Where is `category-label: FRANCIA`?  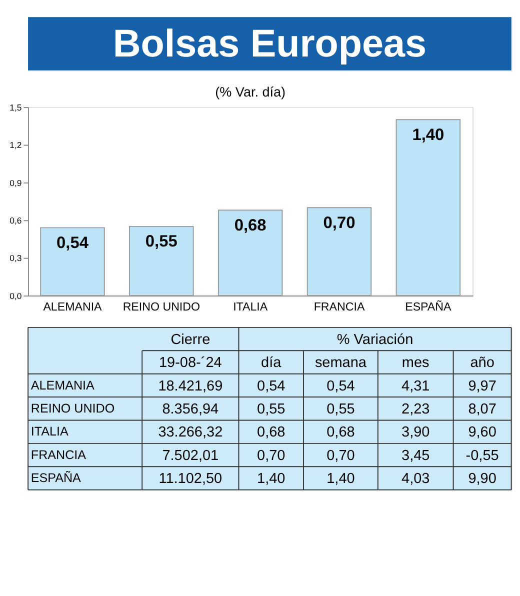
category-label: FRANCIA is located at coordinates (58, 455).